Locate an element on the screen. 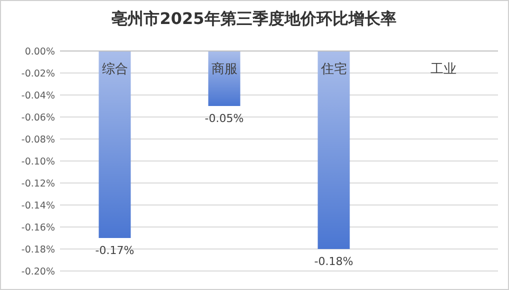  y-tick-label: -0.06% is located at coordinates (38, 118).